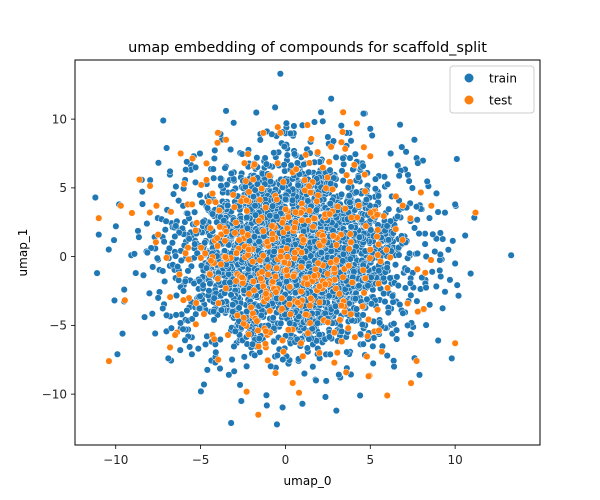 The height and width of the screenshot is (500, 600). Describe the element at coordinates (308, 481) in the screenshot. I see `x-axis-label: umap_0` at that location.